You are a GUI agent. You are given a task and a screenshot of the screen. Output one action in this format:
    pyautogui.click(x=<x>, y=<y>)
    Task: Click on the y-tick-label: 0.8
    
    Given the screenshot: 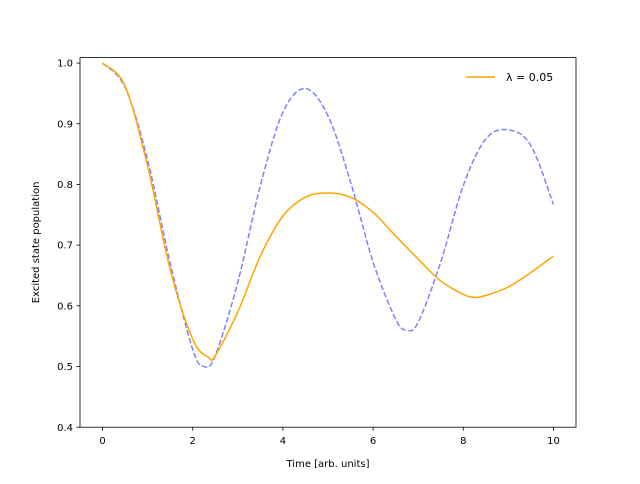 What is the action you would take?
    pyautogui.click(x=65, y=185)
    